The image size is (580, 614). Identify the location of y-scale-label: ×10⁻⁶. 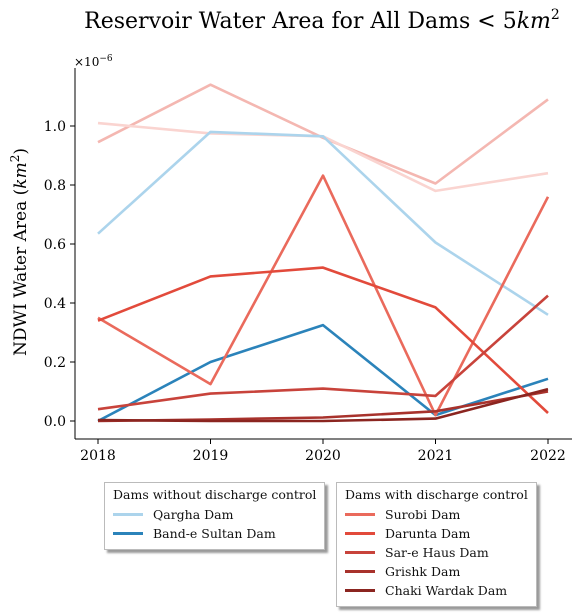
(93, 61).